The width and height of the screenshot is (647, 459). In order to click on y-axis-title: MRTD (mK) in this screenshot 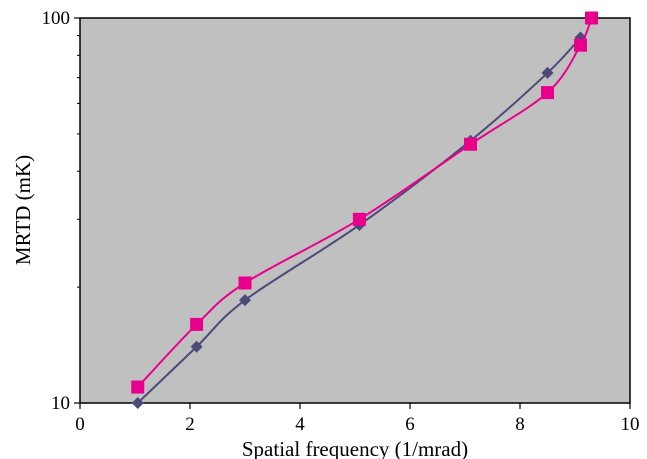, I will do `click(23, 210)`.